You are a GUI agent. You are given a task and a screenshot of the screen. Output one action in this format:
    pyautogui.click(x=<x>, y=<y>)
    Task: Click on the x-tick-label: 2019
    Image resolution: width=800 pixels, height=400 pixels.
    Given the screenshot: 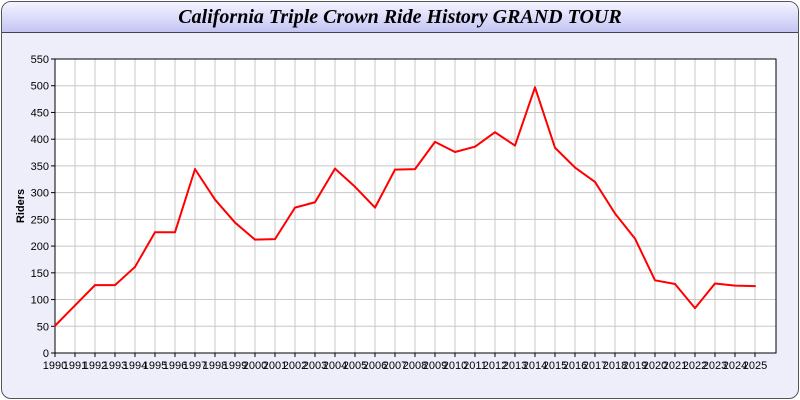 What is the action you would take?
    pyautogui.click(x=635, y=366)
    